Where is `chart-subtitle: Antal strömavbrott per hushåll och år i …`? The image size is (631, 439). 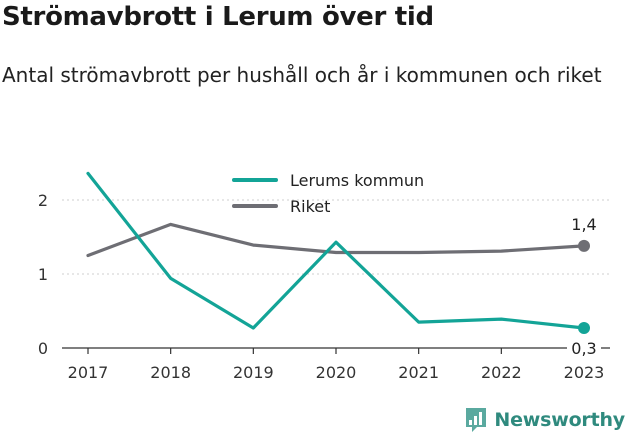 chart-subtitle: Antal strömavbrott per hushåll och år i … is located at coordinates (302, 75).